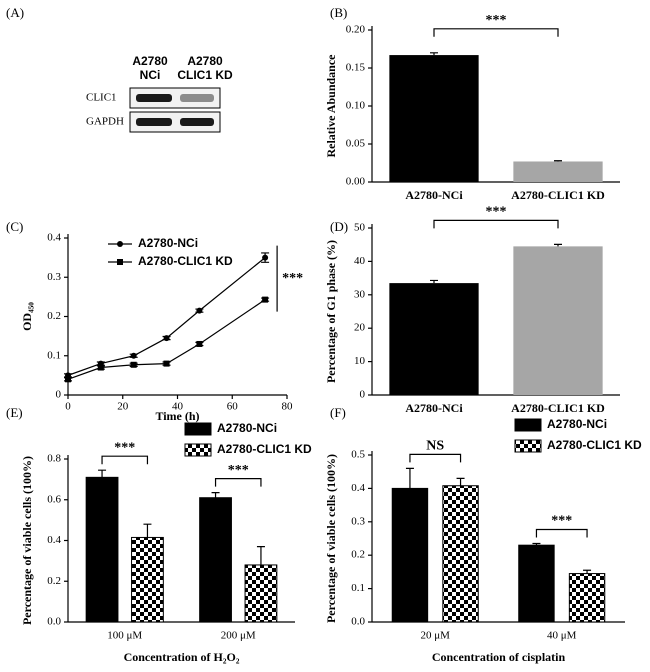  I want to click on panel-label: (A), so click(15, 12).